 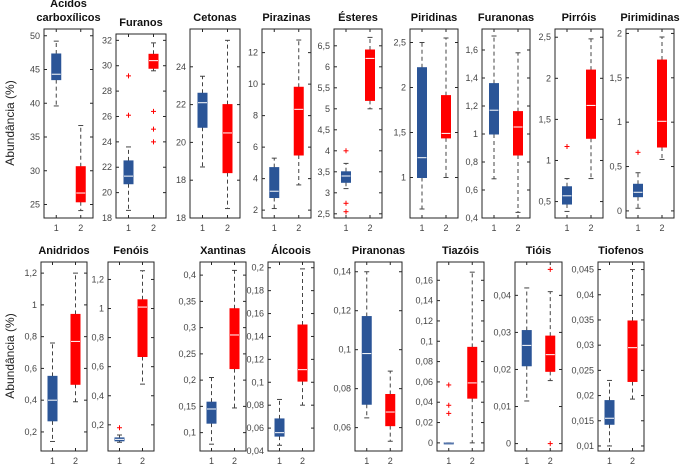 I want to click on y-tick-label: 4,5, so click(x=323, y=130).